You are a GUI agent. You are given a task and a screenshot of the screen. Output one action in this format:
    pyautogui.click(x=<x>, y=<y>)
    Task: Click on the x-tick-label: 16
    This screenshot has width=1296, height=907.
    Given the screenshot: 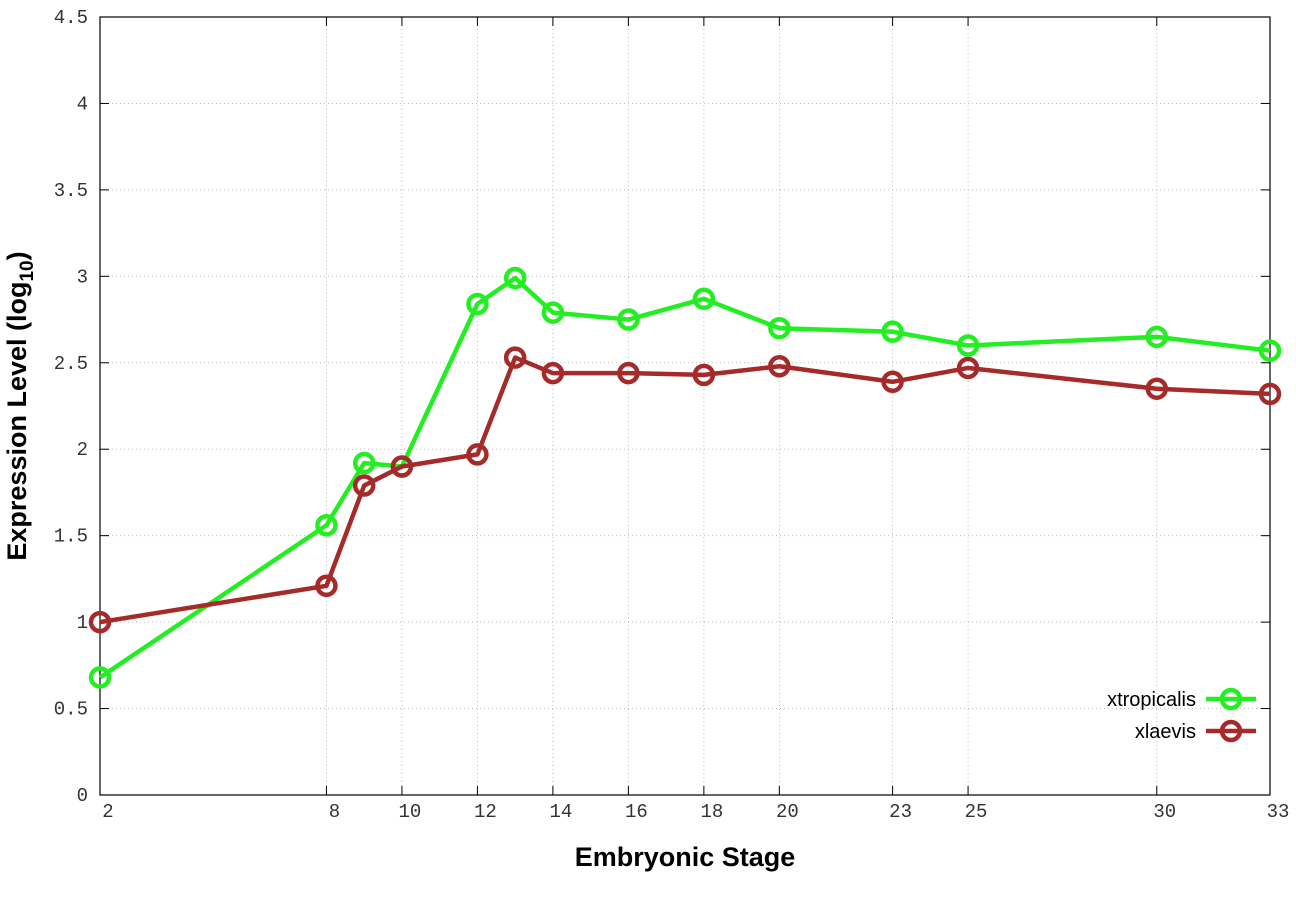 What is the action you would take?
    pyautogui.click(x=636, y=812)
    